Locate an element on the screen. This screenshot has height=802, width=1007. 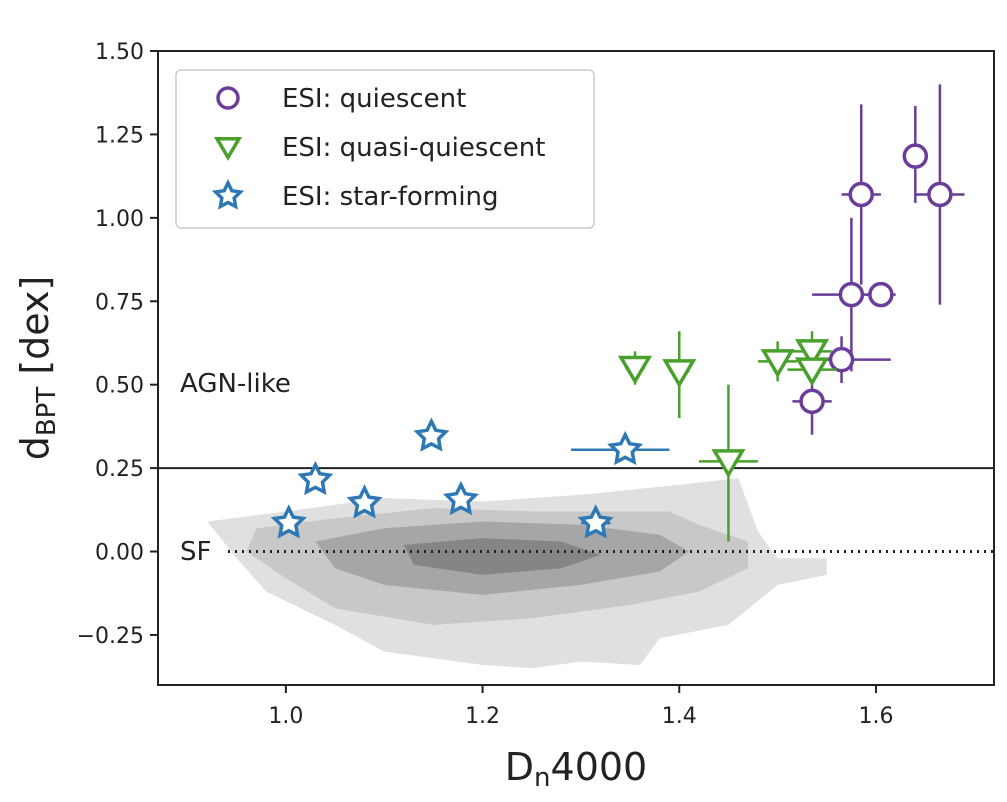
x-tick-label: 1.2 is located at coordinates (482, 716).